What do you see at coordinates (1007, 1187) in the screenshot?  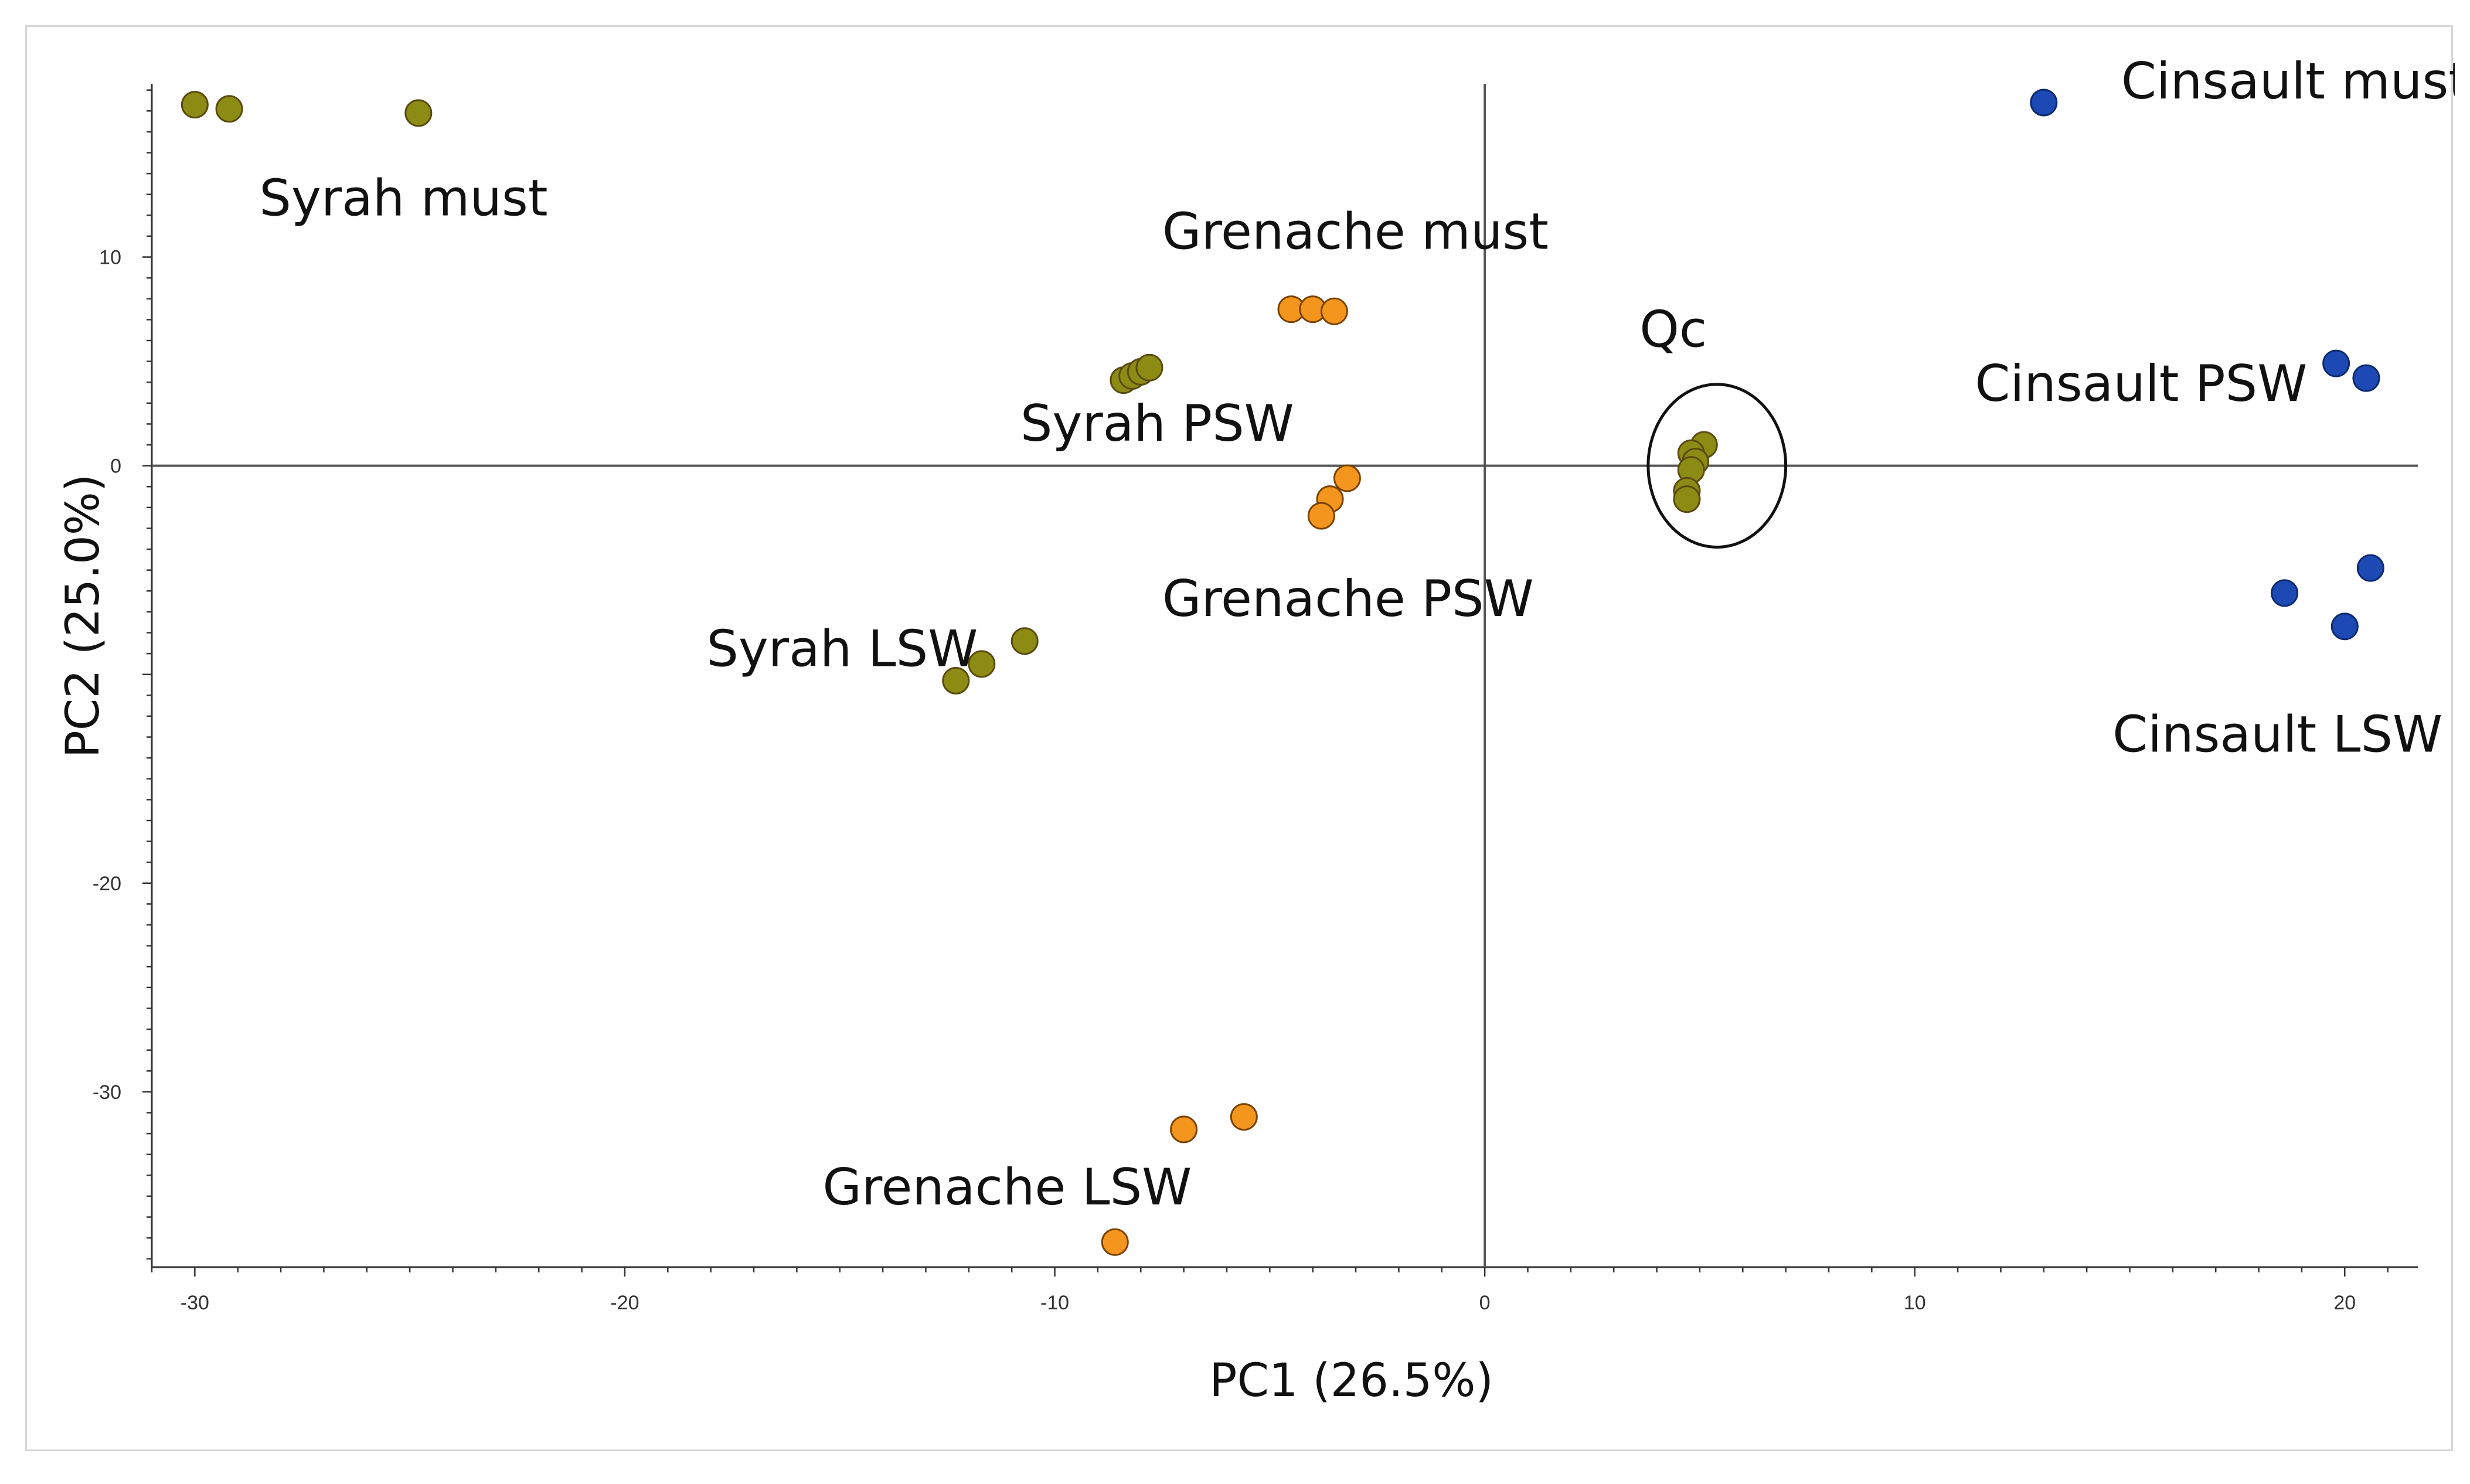 I see `group-label-grenache-lsw: Grenache LSW` at bounding box center [1007, 1187].